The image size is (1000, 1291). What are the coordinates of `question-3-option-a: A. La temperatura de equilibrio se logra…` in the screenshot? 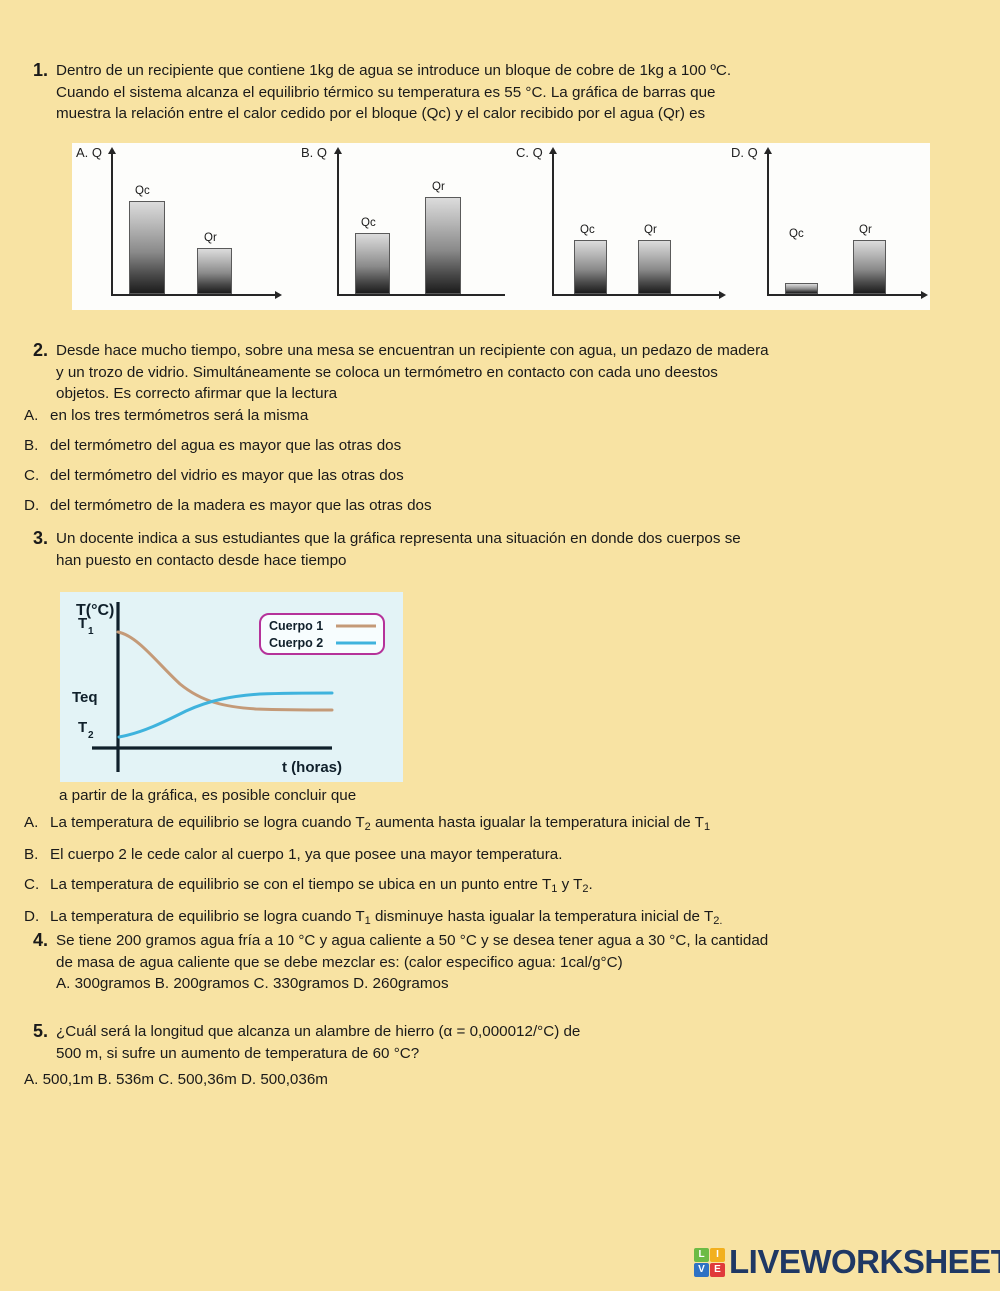 It's located at (373, 824).